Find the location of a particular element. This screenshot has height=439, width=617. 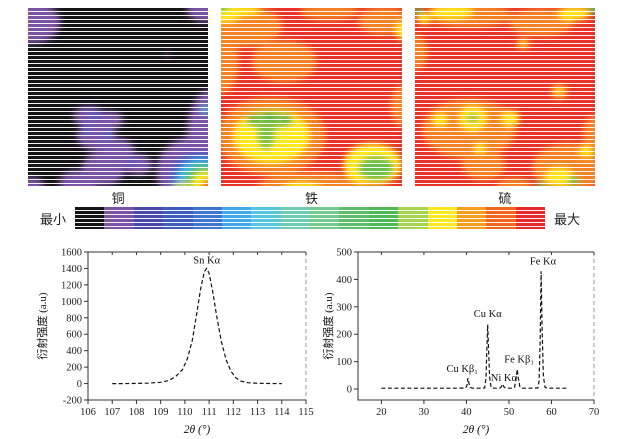

intensity-colorbar is located at coordinates (310, 218).